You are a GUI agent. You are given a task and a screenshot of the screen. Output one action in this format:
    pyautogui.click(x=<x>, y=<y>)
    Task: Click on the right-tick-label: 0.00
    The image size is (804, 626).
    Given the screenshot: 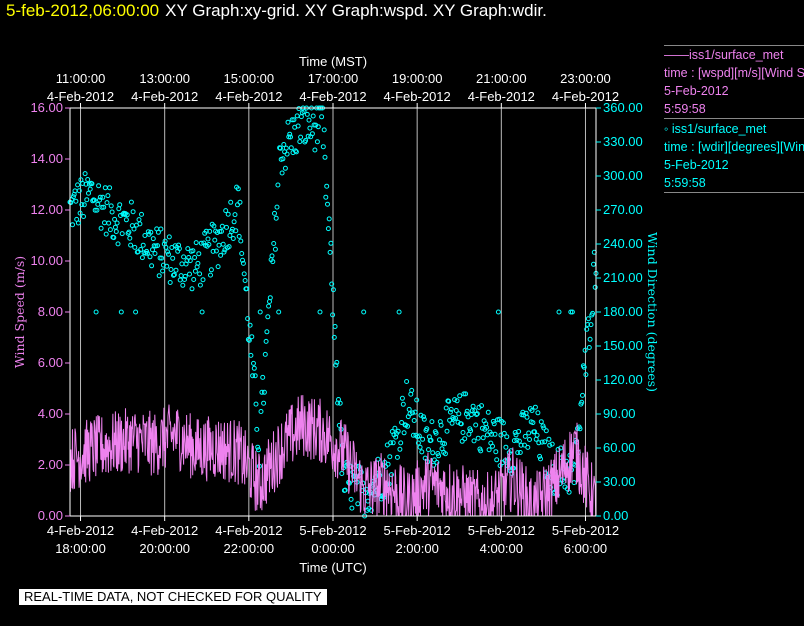 What is the action you would take?
    pyautogui.click(x=615, y=515)
    